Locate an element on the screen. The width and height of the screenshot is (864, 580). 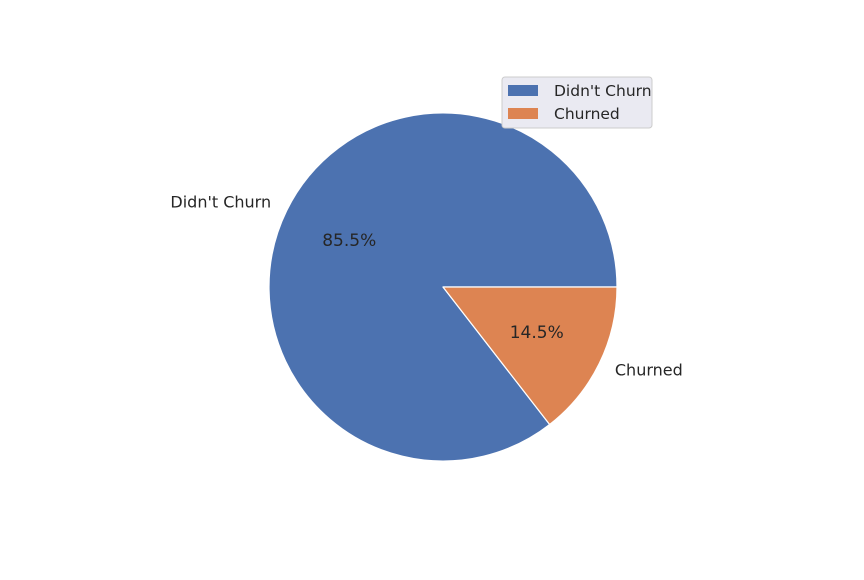
pie-slice-churned is located at coordinates (530, 356).